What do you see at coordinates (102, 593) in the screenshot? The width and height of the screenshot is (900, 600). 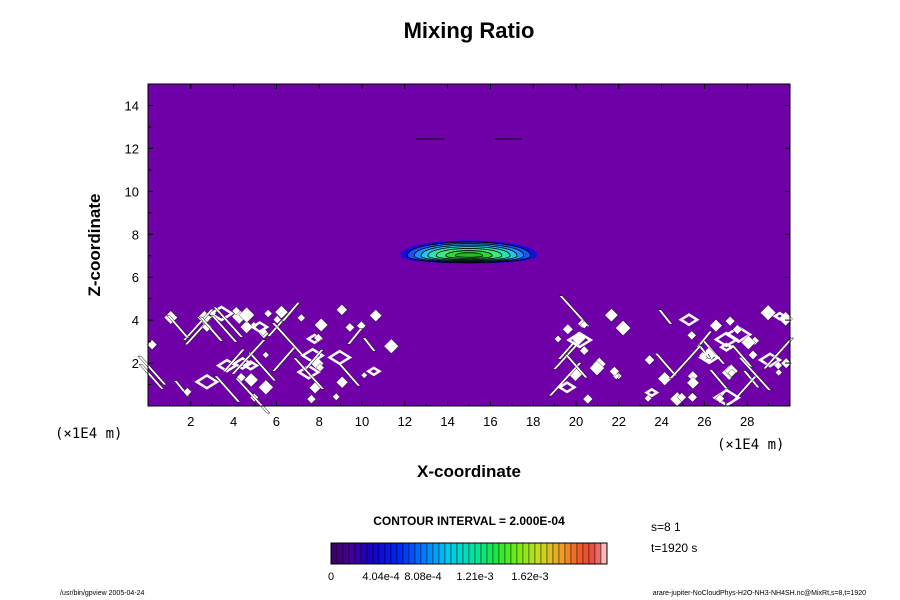 I see `footer-left: /usr/bin/gpview 2005-04-24` at bounding box center [102, 593].